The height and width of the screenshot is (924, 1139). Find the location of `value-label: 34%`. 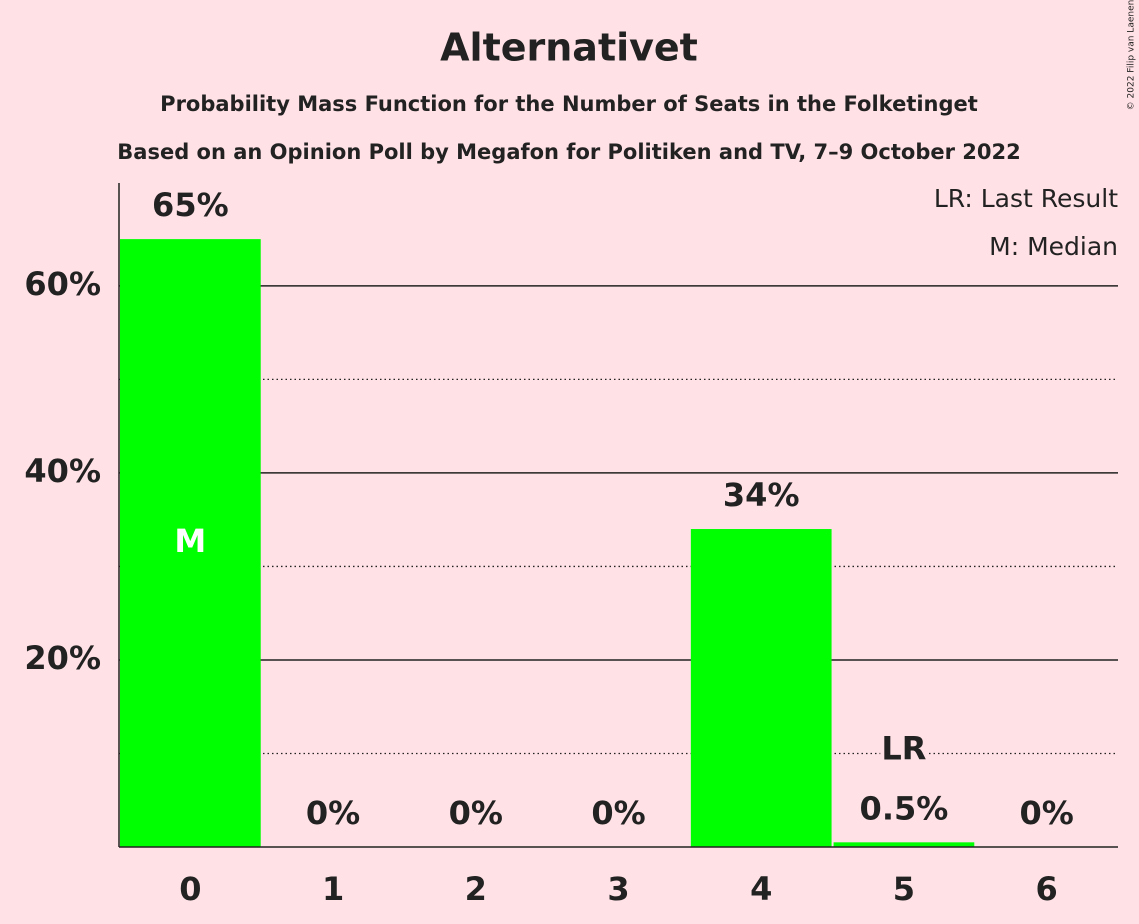

value-label: 34% is located at coordinates (761, 495).